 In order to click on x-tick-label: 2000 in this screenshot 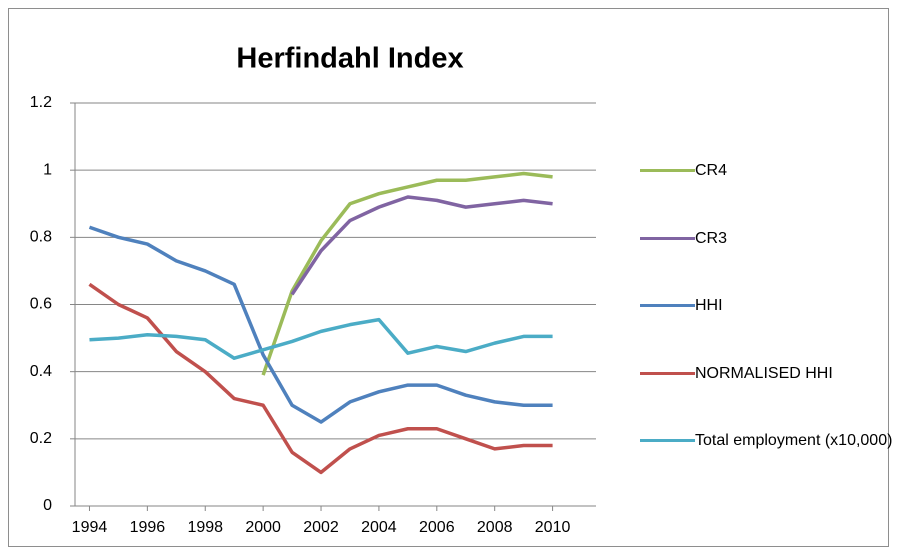, I will do `click(263, 527)`.